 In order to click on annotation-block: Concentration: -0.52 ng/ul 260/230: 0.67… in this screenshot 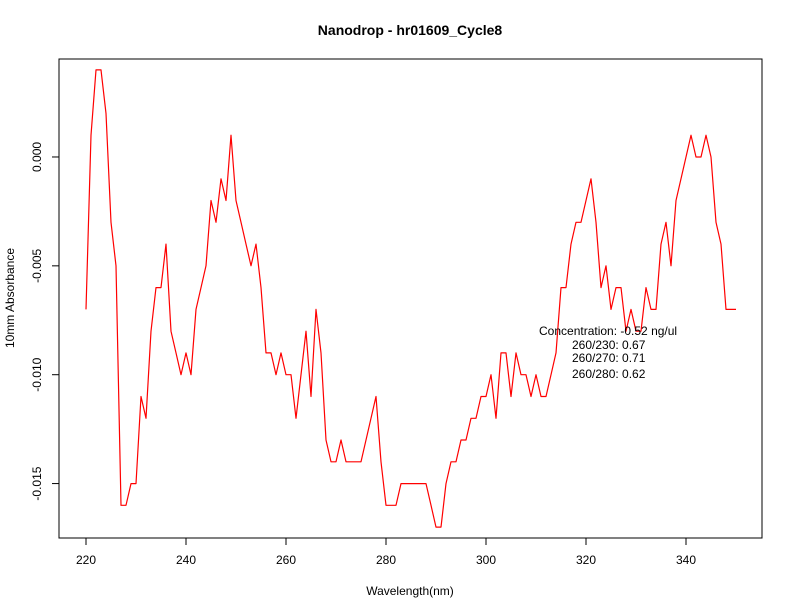, I will do `click(608, 352)`.